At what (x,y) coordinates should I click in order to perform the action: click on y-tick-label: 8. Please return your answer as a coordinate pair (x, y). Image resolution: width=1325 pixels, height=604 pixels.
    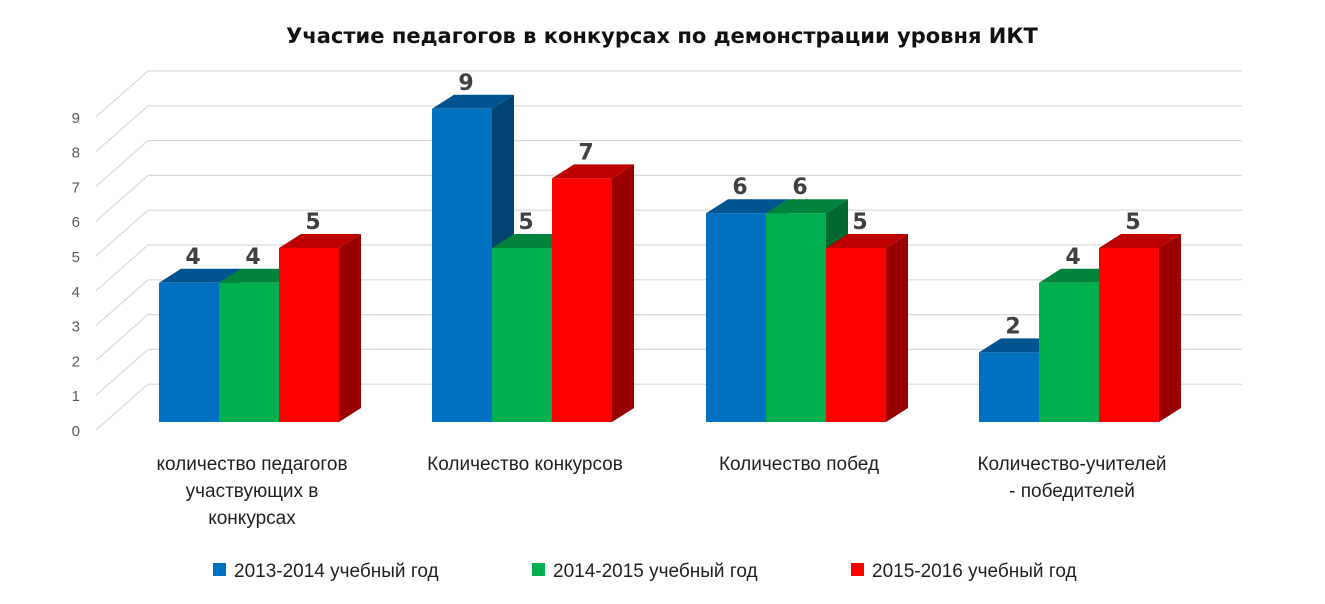
    Looking at the image, I should click on (76, 153).